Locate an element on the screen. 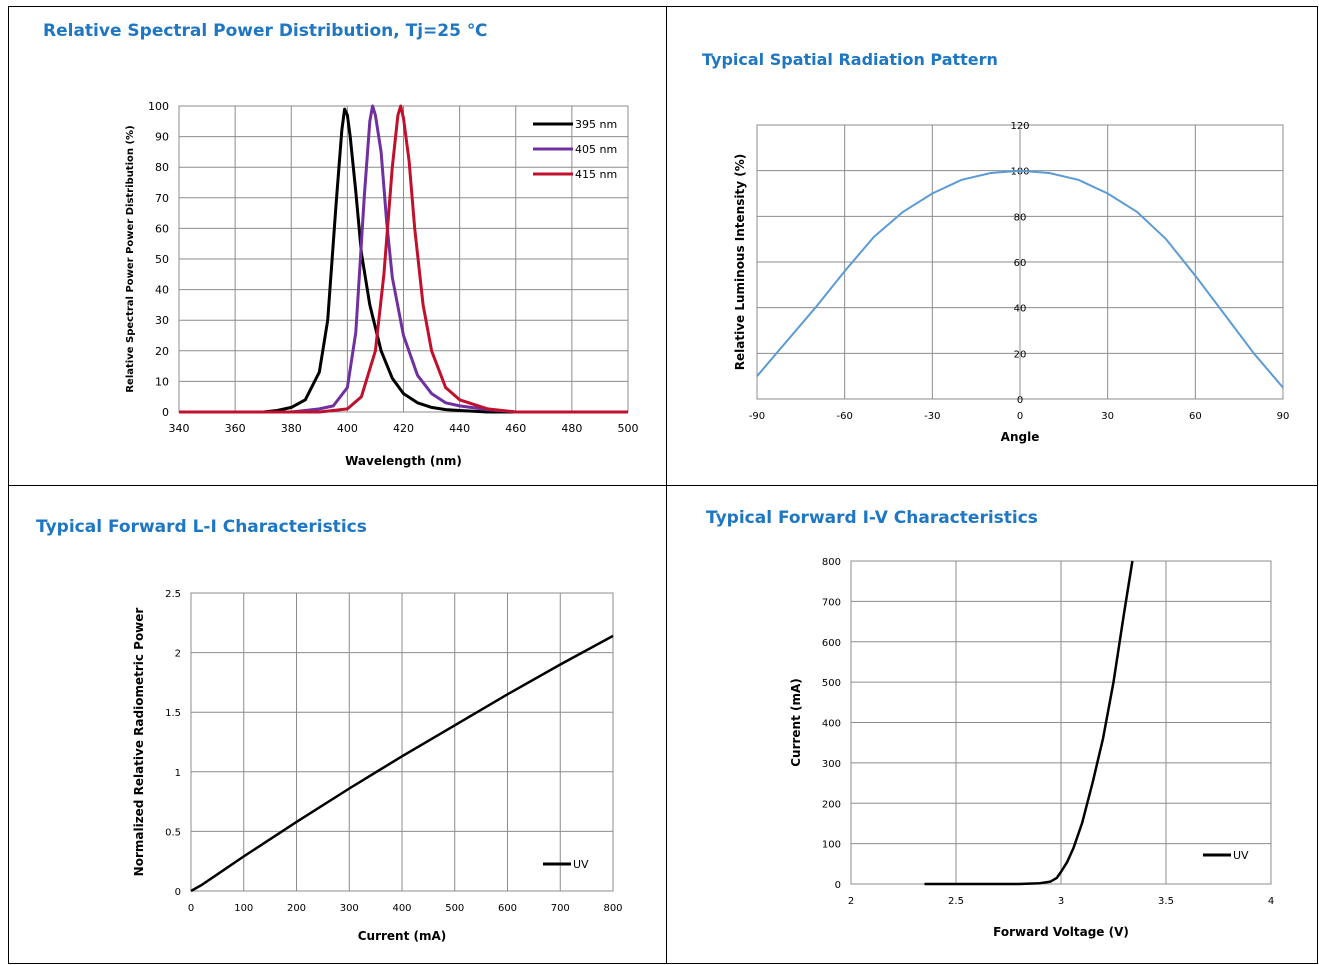  x-tick-label: 700 is located at coordinates (560, 908).